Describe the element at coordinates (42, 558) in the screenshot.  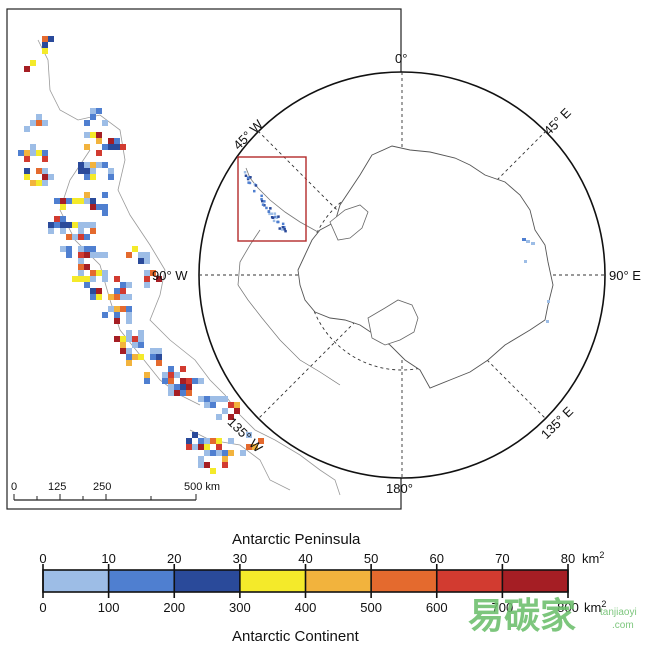
I see `legend-top-tick-0: 0` at that location.